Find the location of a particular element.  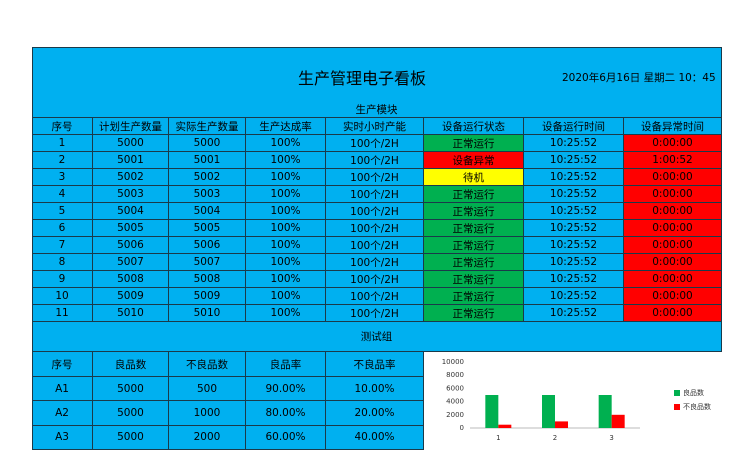

legend-swatch is located at coordinates (677, 393).